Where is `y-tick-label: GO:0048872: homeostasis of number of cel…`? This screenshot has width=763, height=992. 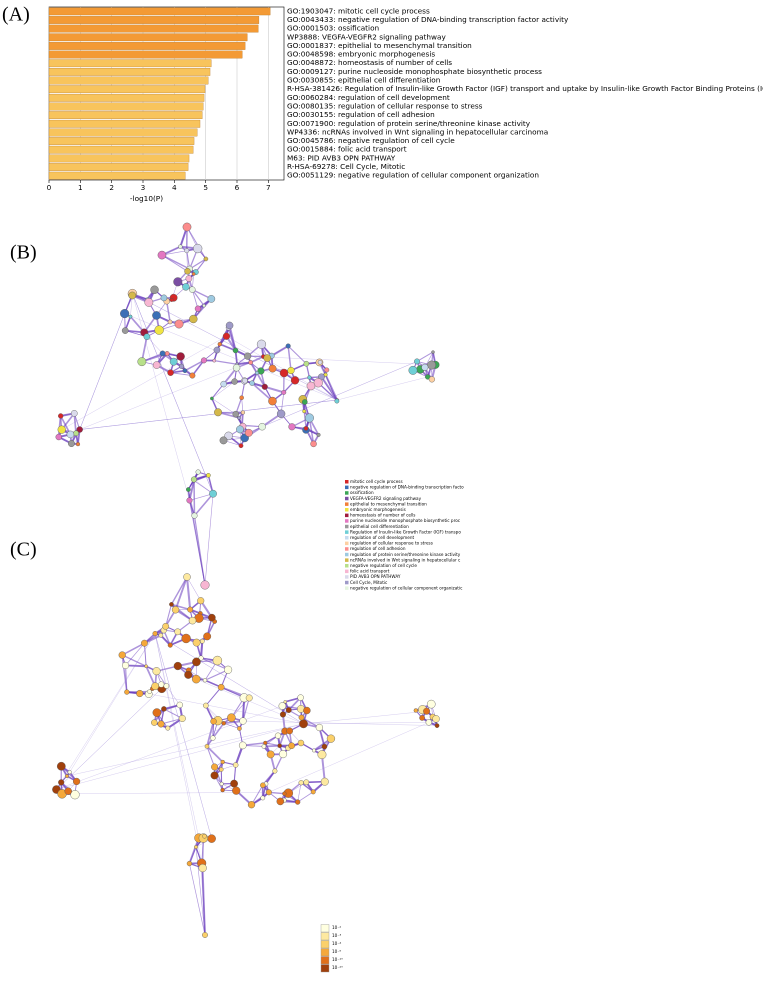
y-tick-label: GO:0048872: homeostasis of number of cel… is located at coordinates (369, 62).